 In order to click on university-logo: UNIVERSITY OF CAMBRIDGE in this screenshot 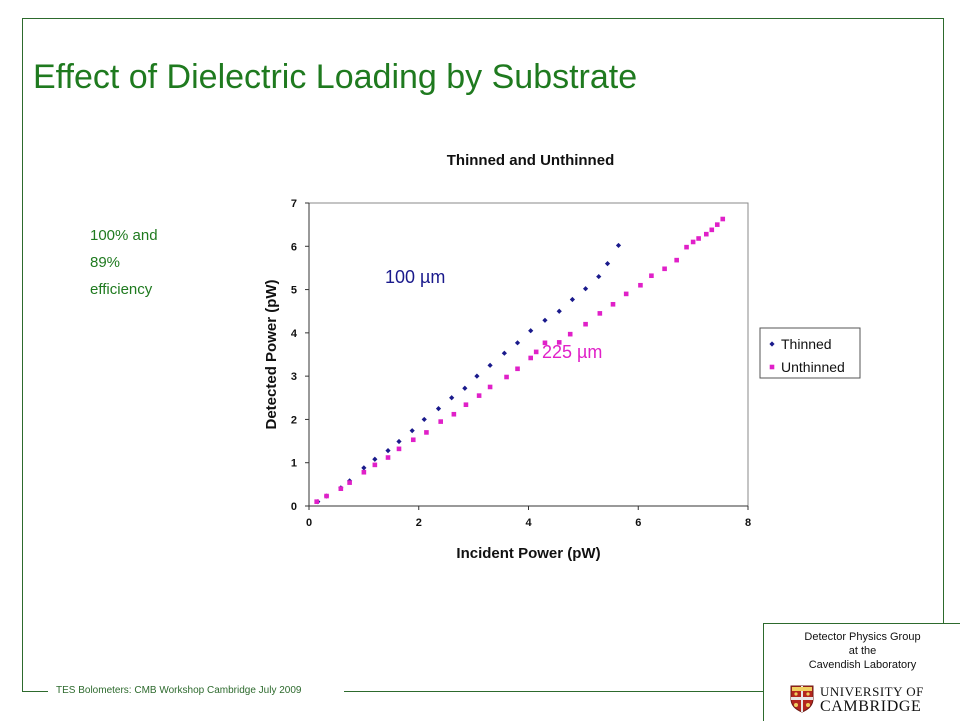, I will do `click(875, 700)`.